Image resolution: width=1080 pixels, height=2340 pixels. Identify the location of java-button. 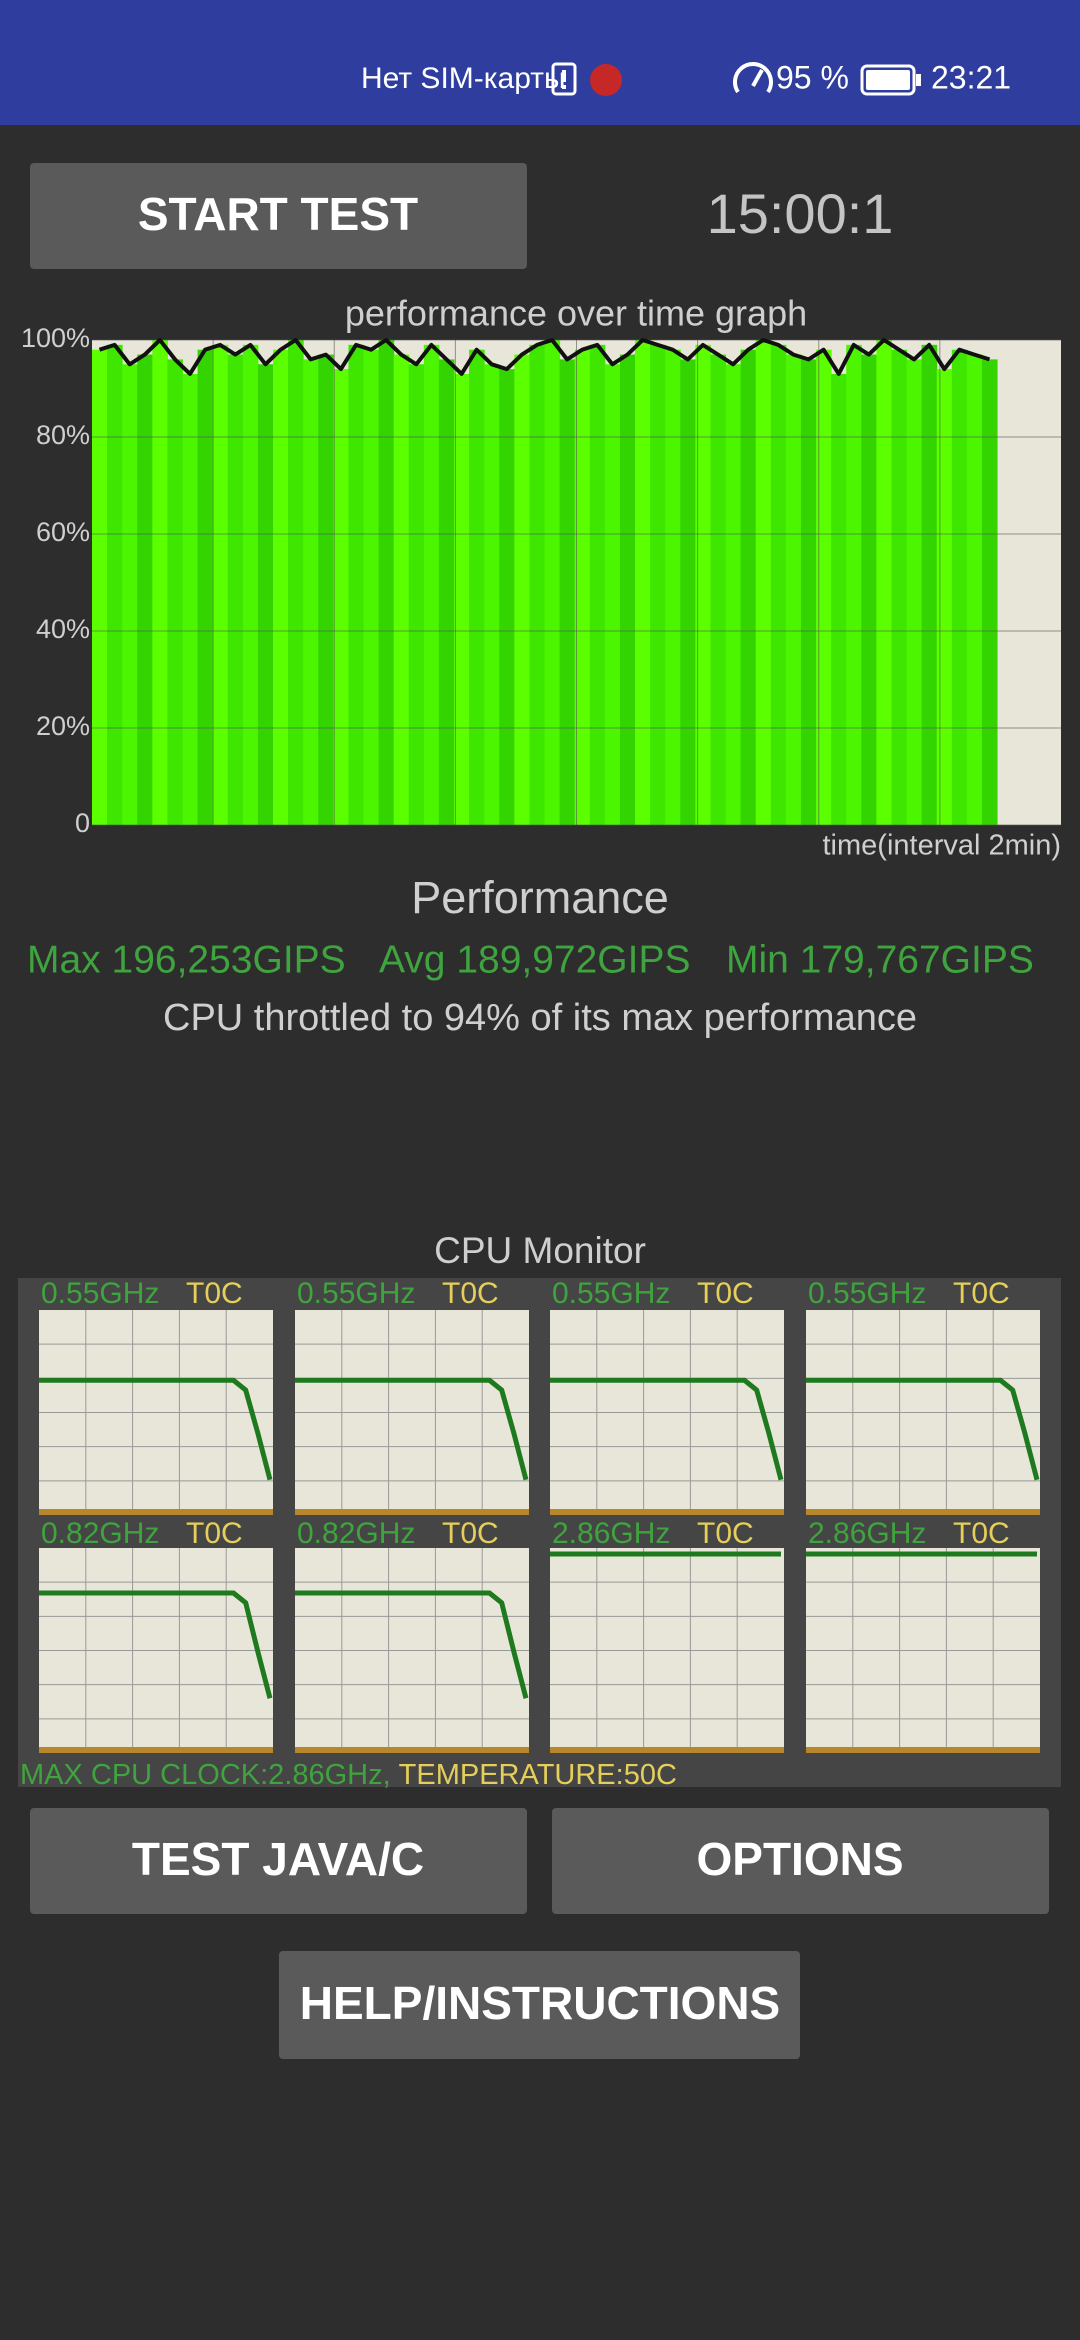
(278, 1861).